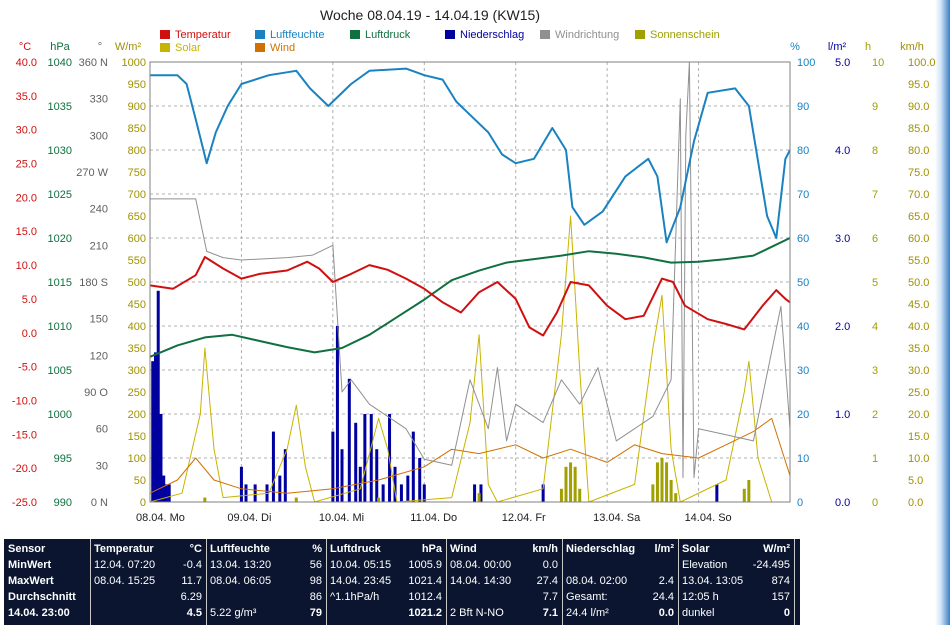 This screenshot has width=950, height=625. Describe the element at coordinates (875, 107) in the screenshot. I see `axis-tick-label: 9` at that location.